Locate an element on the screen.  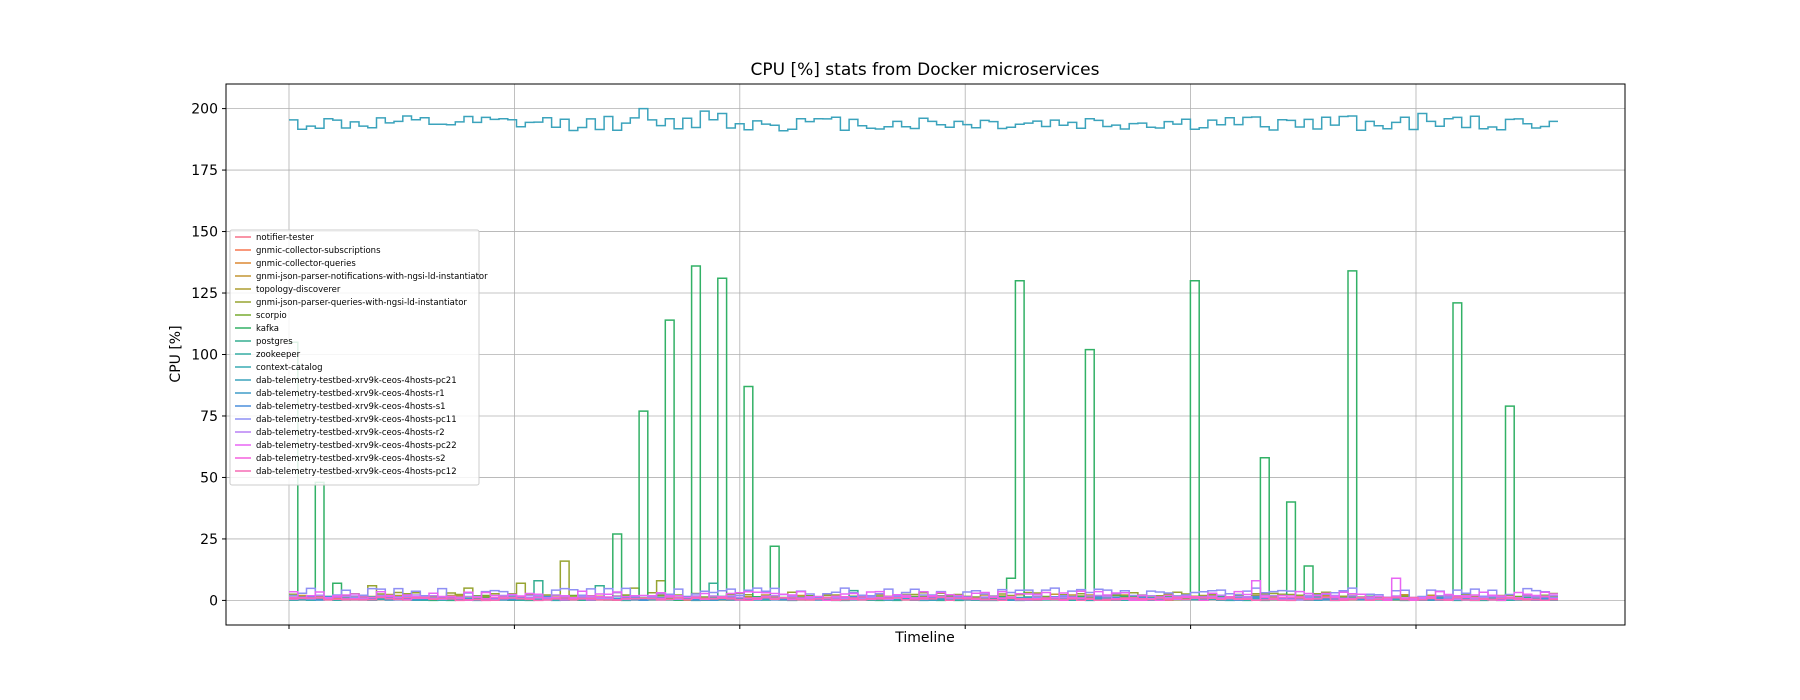
legend-label: scorpio is located at coordinates (271, 316).